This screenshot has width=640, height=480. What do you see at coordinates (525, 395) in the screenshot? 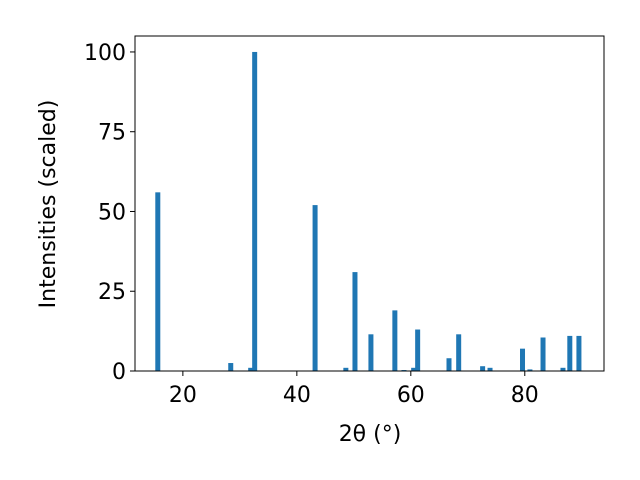
I see `x-tick-label: 80` at bounding box center [525, 395].